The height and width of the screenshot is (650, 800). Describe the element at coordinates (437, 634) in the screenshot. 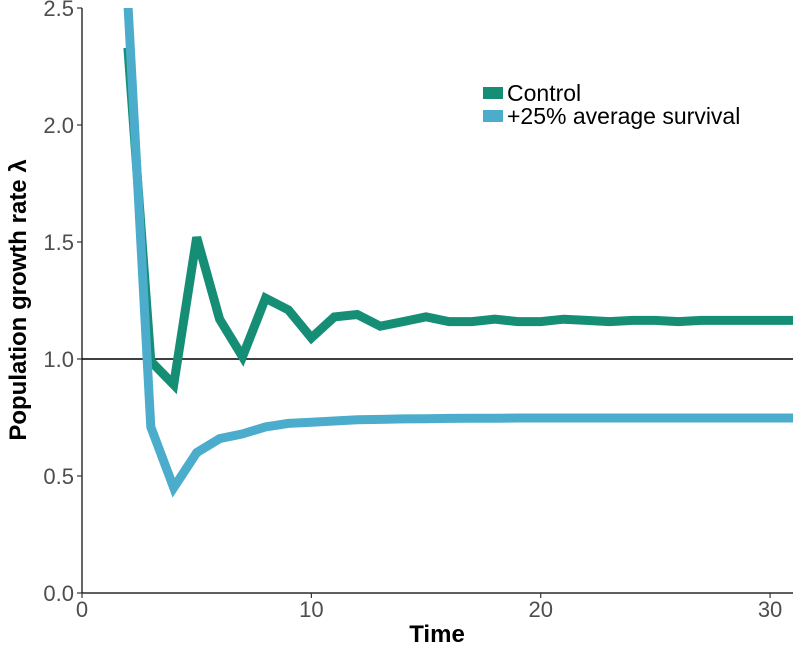

I see `x-axis-title: Time` at that location.